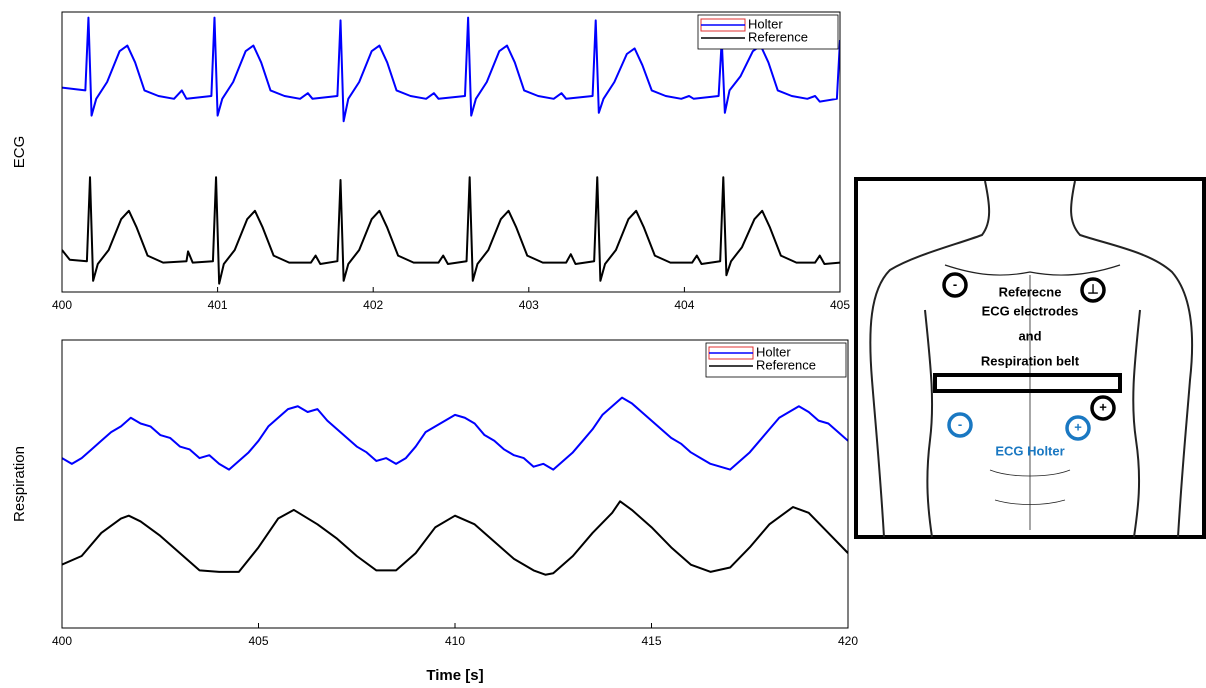  I want to click on x-tick-label: 415, so click(651, 641).